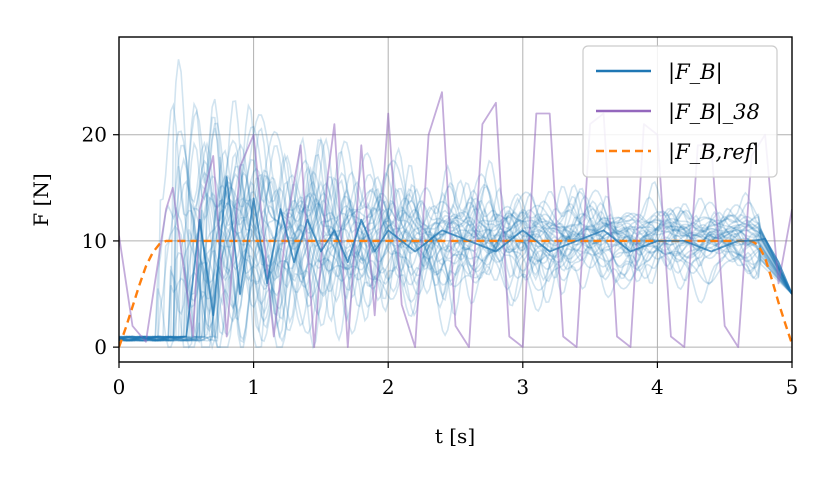 The height and width of the screenshot is (477, 829). I want to click on y-axis-label: F [N], so click(41, 199).